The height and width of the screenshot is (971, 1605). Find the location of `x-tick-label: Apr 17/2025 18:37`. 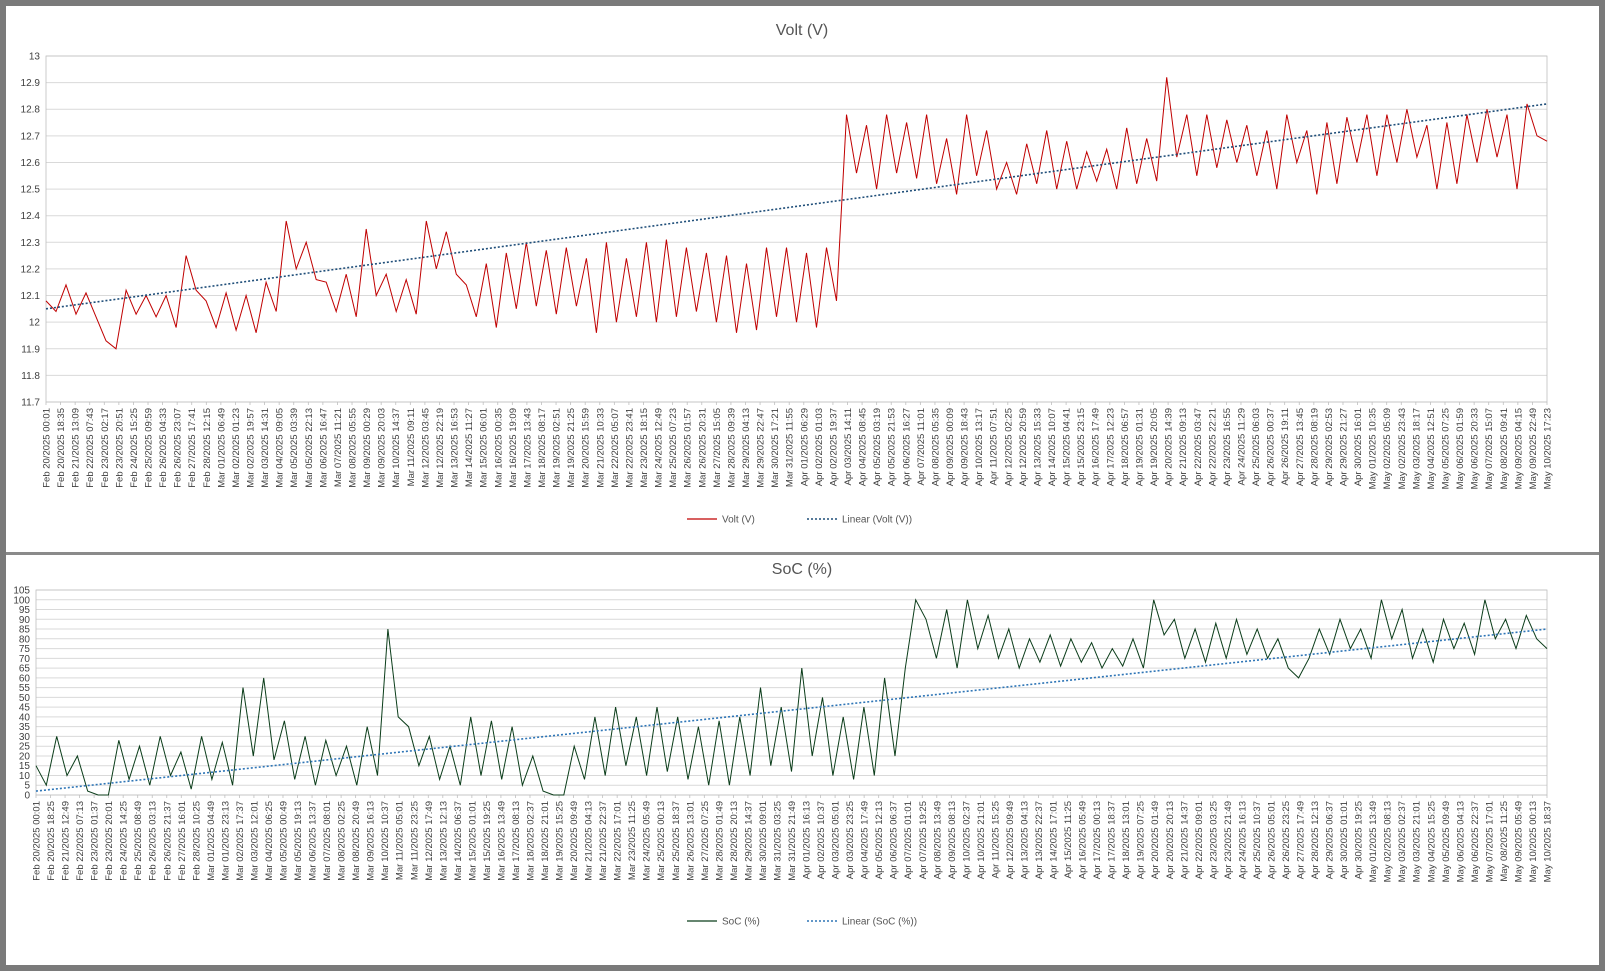

x-tick-label: Apr 17/2025 18:37 is located at coordinates (1112, 840).